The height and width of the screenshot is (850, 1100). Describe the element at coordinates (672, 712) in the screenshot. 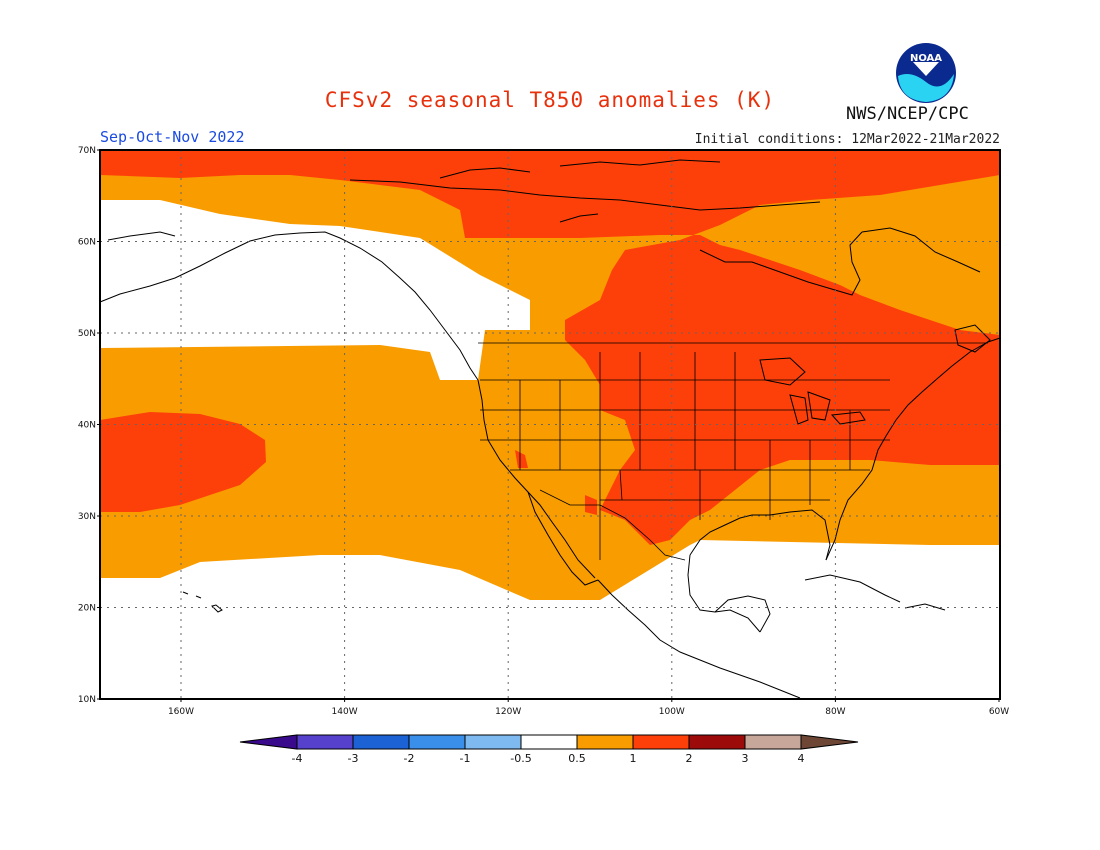

I see `lon-label-100W: 100W` at that location.